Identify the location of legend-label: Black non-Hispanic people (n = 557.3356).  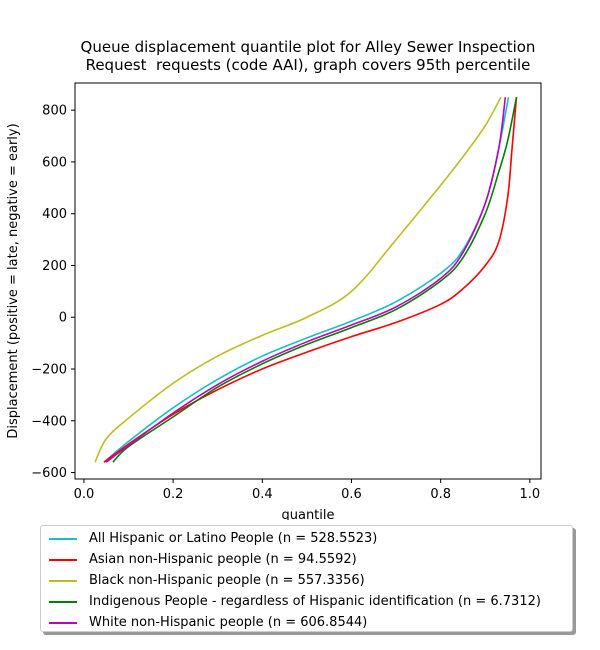
(227, 580).